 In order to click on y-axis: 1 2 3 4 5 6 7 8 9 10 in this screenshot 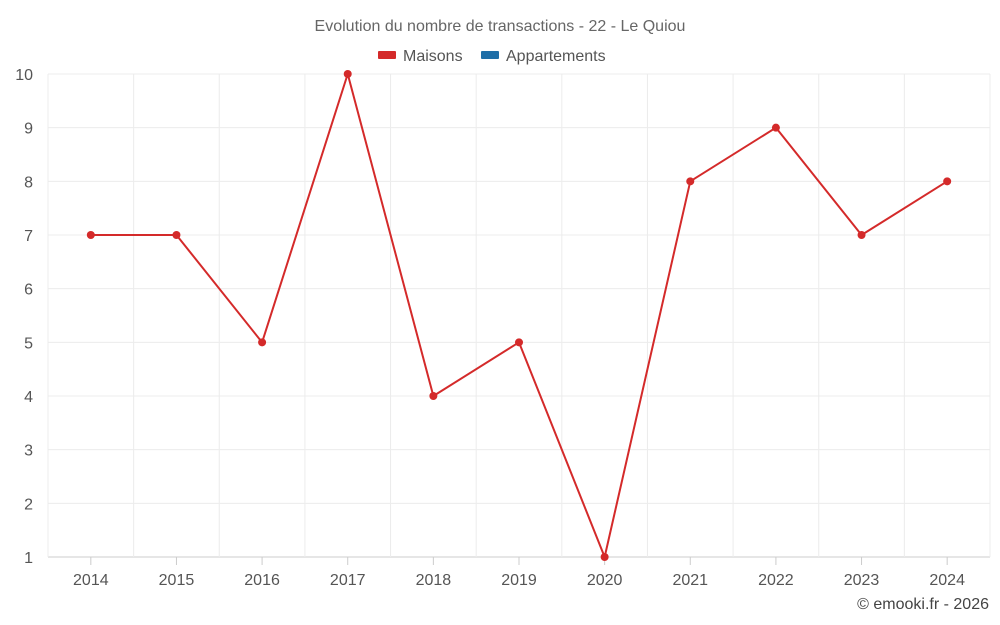, I will do `click(24, 317)`.